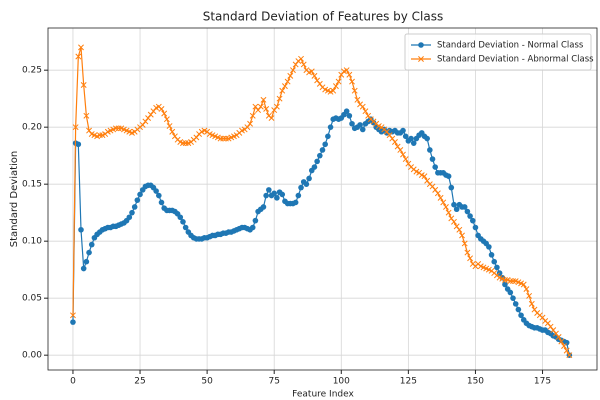 The width and height of the screenshot is (600, 400). What do you see at coordinates (32, 128) in the screenshot?
I see `y-tick-label: 0.20` at bounding box center [32, 128].